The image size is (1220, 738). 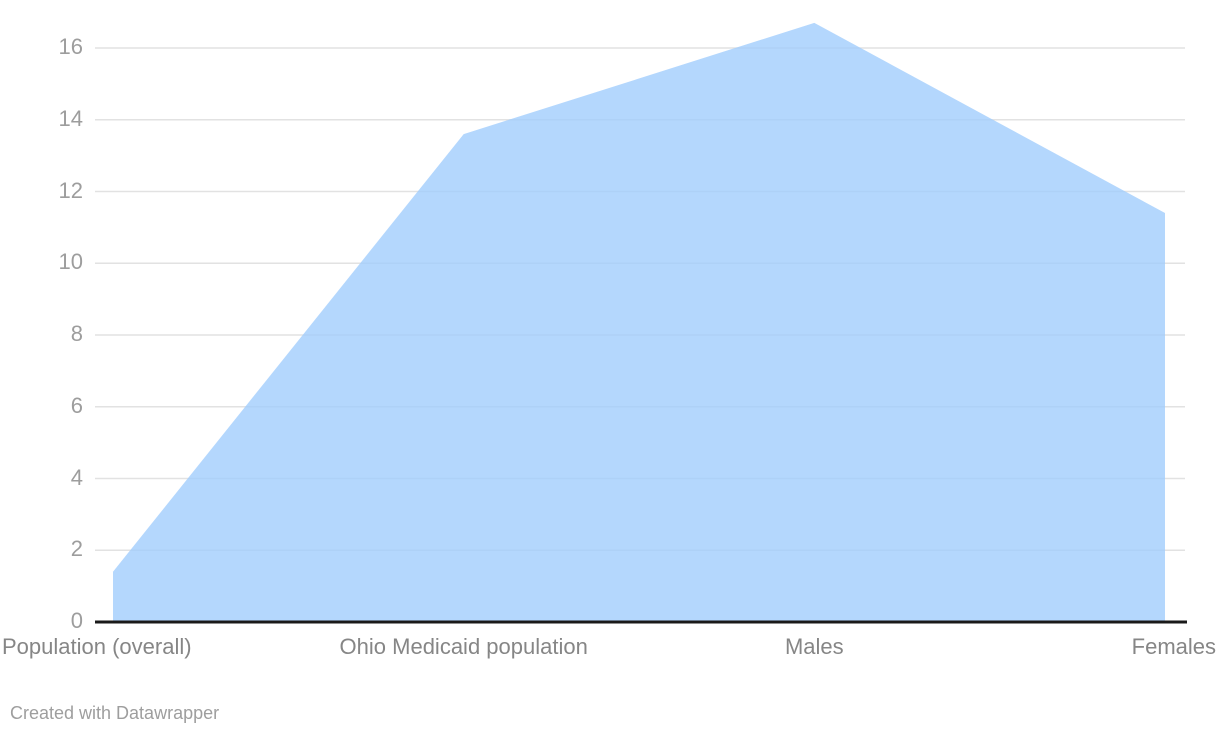 What do you see at coordinates (76, 620) in the screenshot?
I see `y-tick-label: 0` at bounding box center [76, 620].